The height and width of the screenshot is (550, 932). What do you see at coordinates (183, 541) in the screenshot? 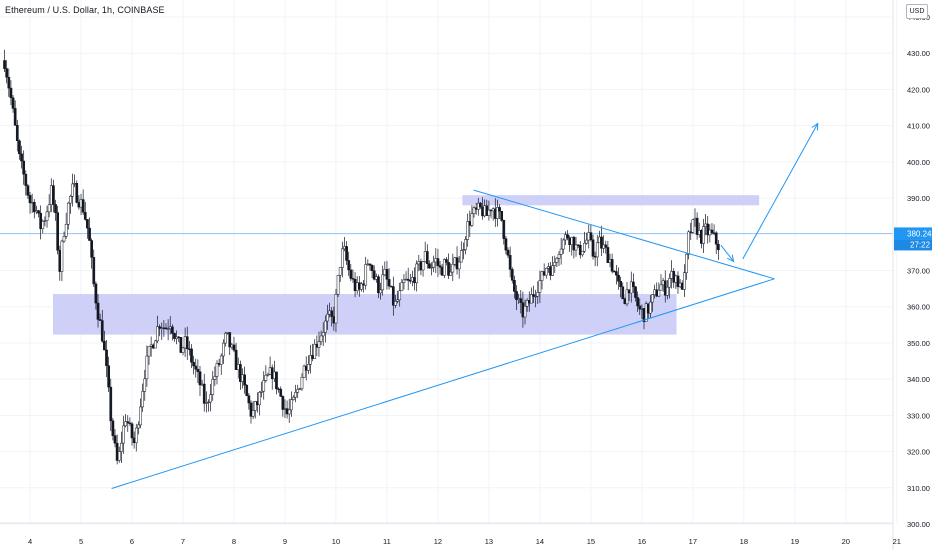
I see `x-tick-label: 7` at bounding box center [183, 541].